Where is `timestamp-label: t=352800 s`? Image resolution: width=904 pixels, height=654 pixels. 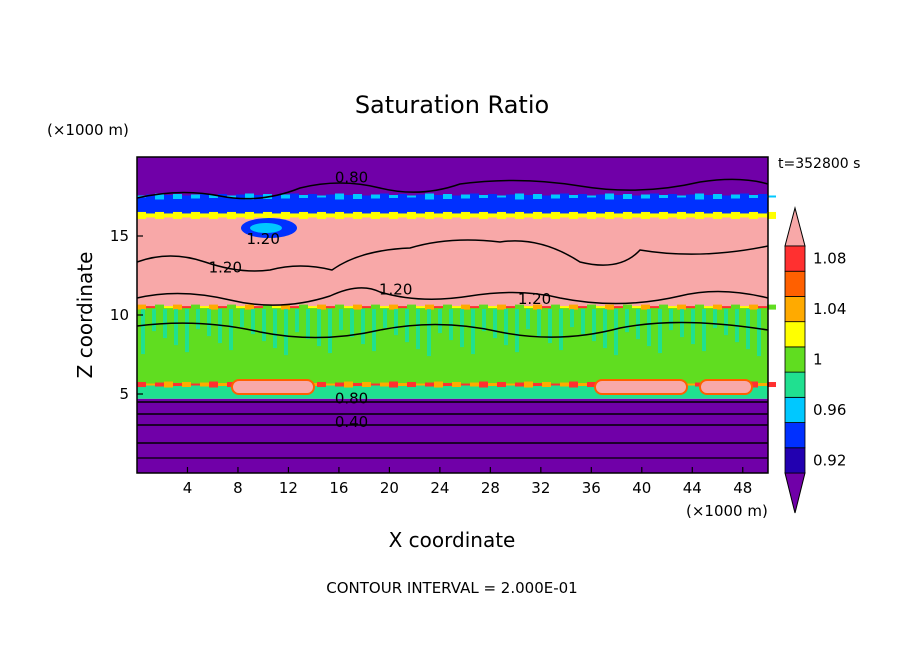 timestamp-label: t=352800 s is located at coordinates (819, 164).